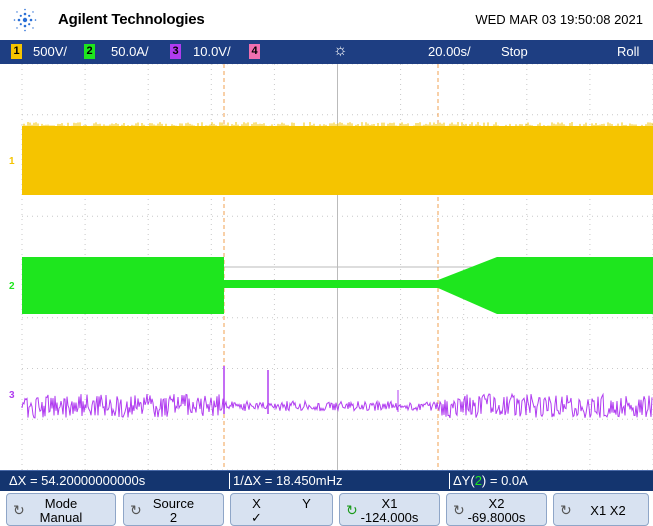  Describe the element at coordinates (496, 518) in the screenshot. I see `x2-value: -69.8000s` at that location.